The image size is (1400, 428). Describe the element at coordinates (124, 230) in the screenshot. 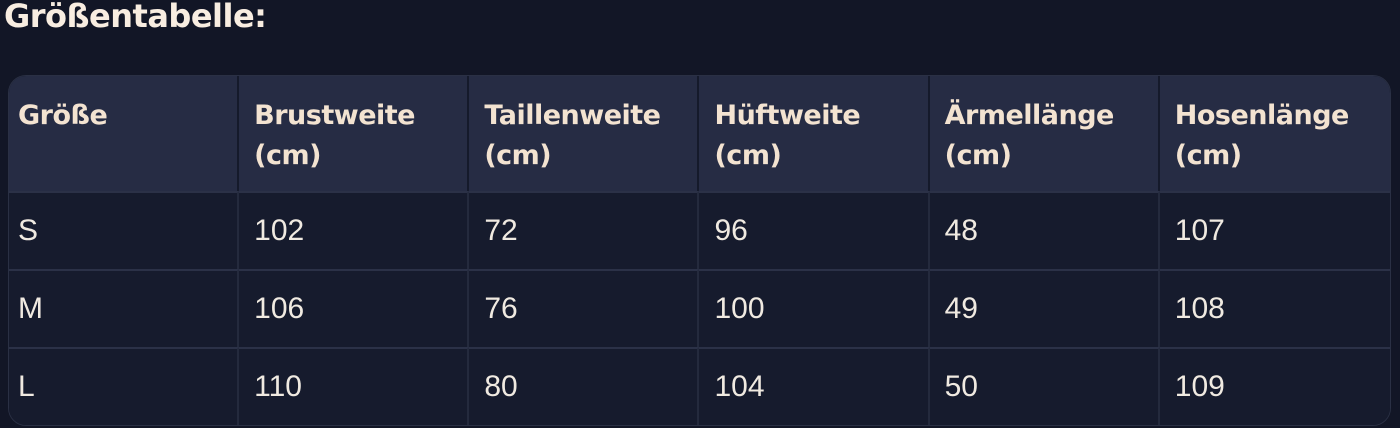

I see `size-cell: S` at that location.